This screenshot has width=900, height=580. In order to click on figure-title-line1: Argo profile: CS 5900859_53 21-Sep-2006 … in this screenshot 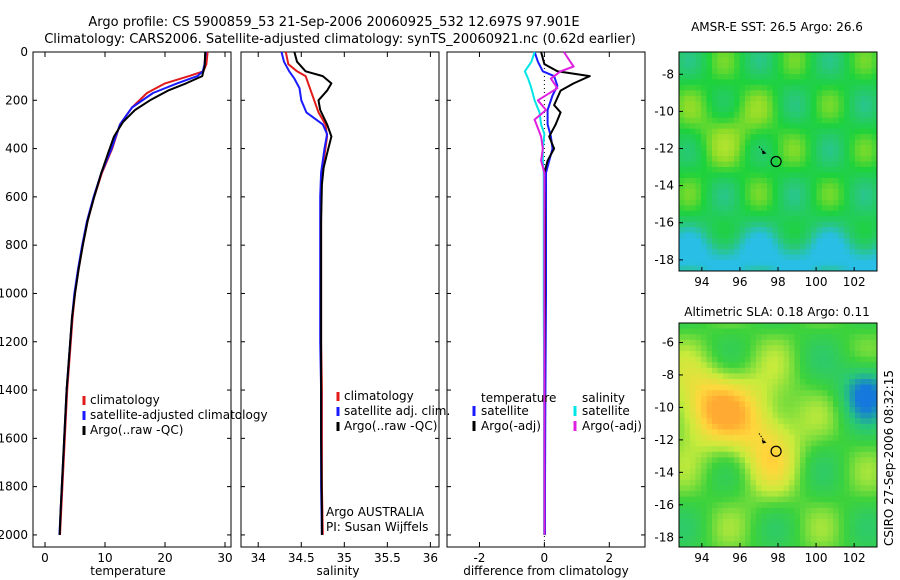, I will do `click(333, 22)`.